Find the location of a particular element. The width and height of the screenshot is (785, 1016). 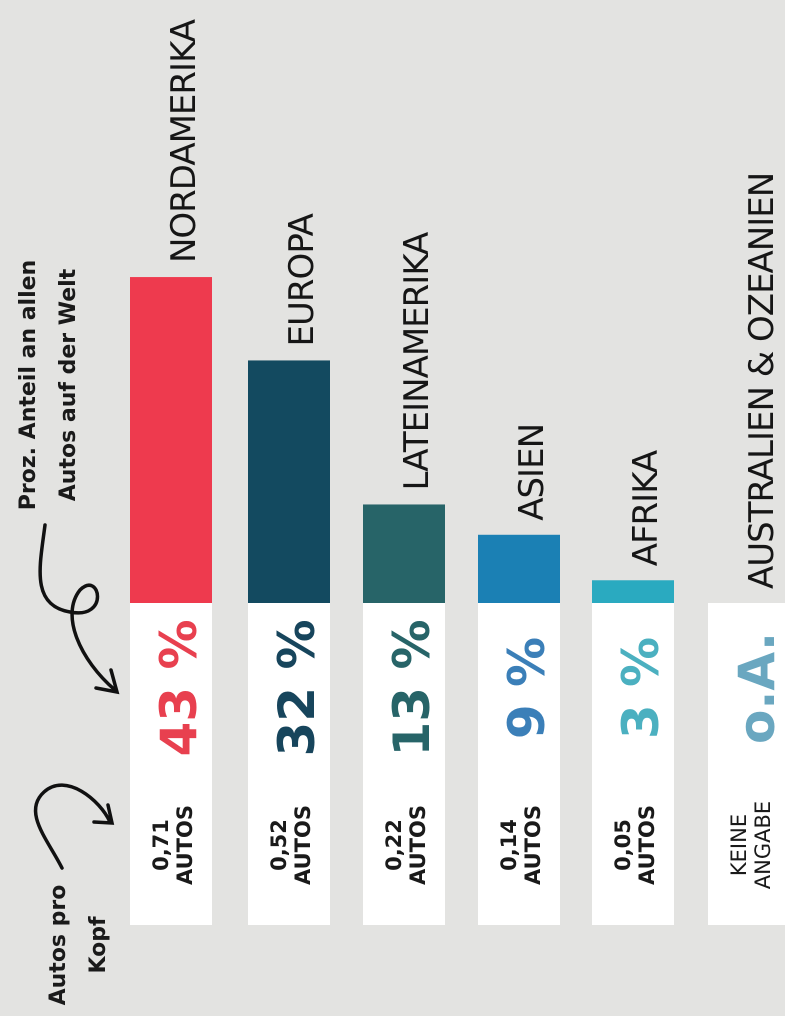

per-capita-line: 0,22 is located at coordinates (394, 845).